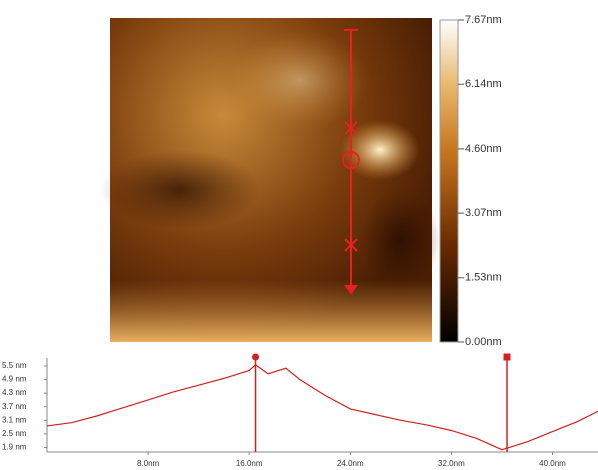  I want to click on colorbar-label: 0.00nm, so click(483, 342).